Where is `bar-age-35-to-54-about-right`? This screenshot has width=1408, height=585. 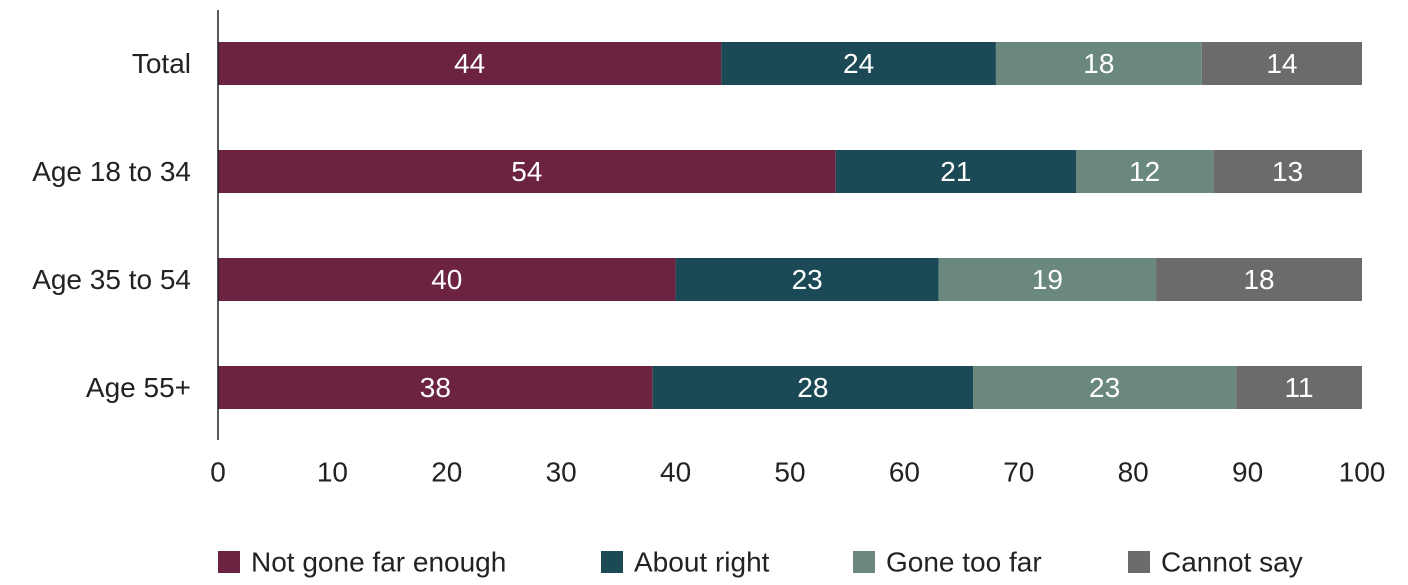 bar-age-35-to-54-about-right is located at coordinates (807, 279).